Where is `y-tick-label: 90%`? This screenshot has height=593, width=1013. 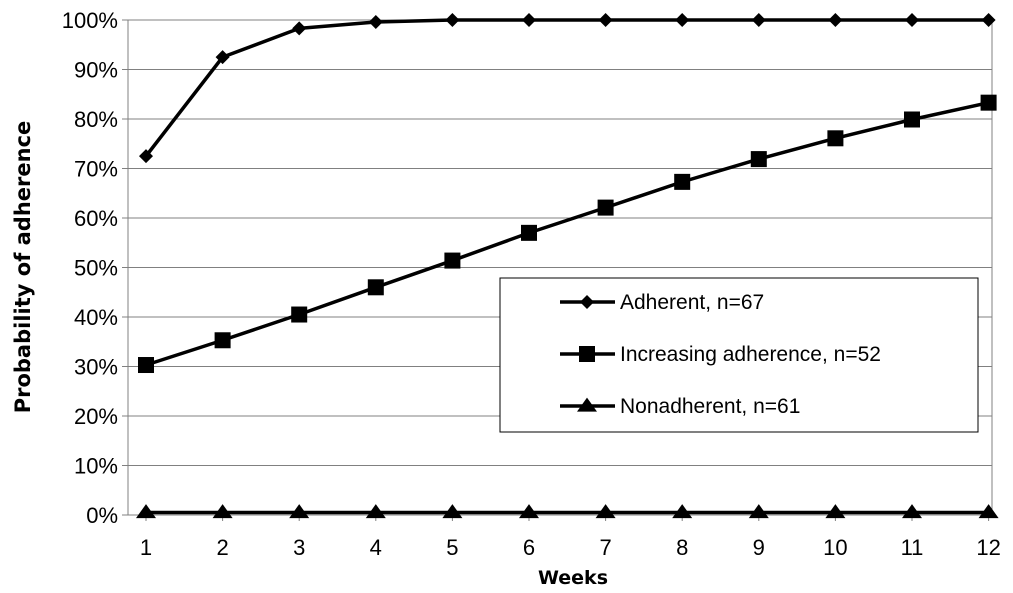 y-tick-label: 90% is located at coordinates (96, 70).